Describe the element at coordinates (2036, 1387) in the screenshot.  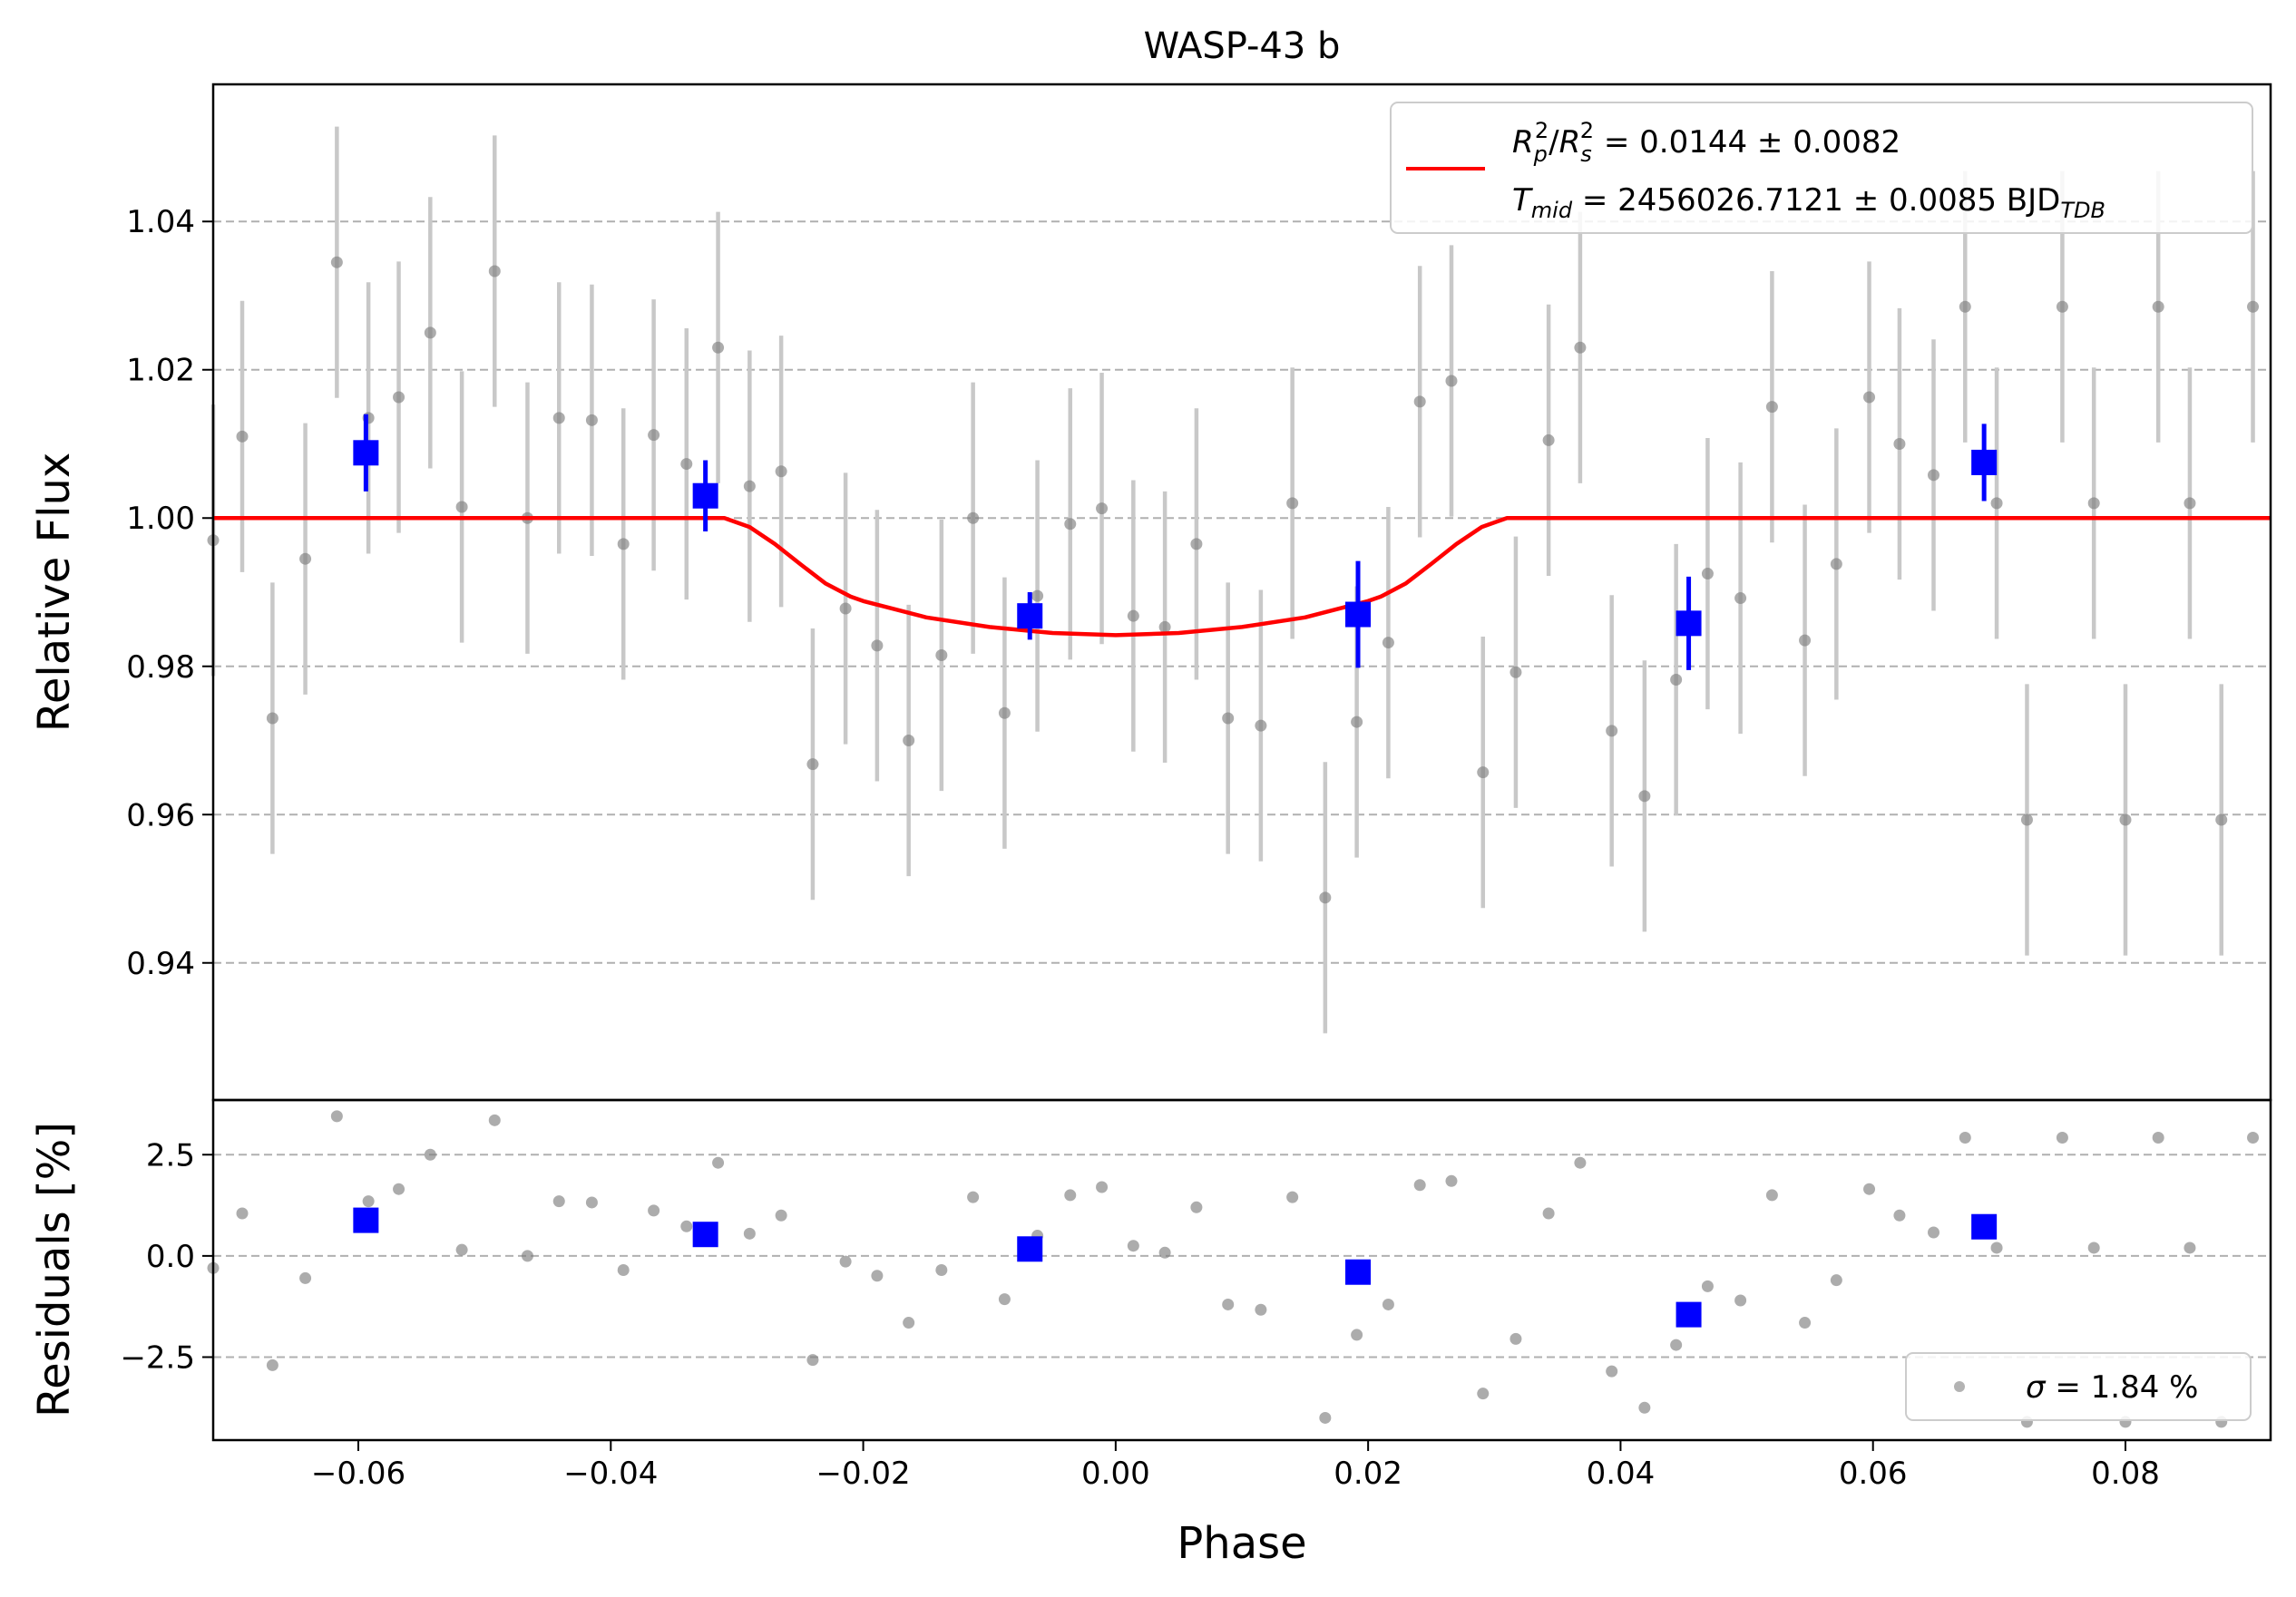
I see `residuals-legend-sigma: σ` at that location.